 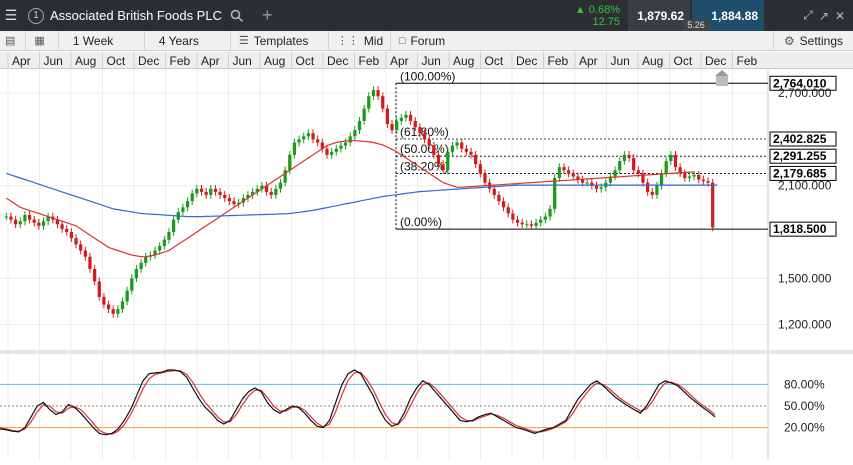 I want to click on stochastic-d-line, so click(x=358, y=402).